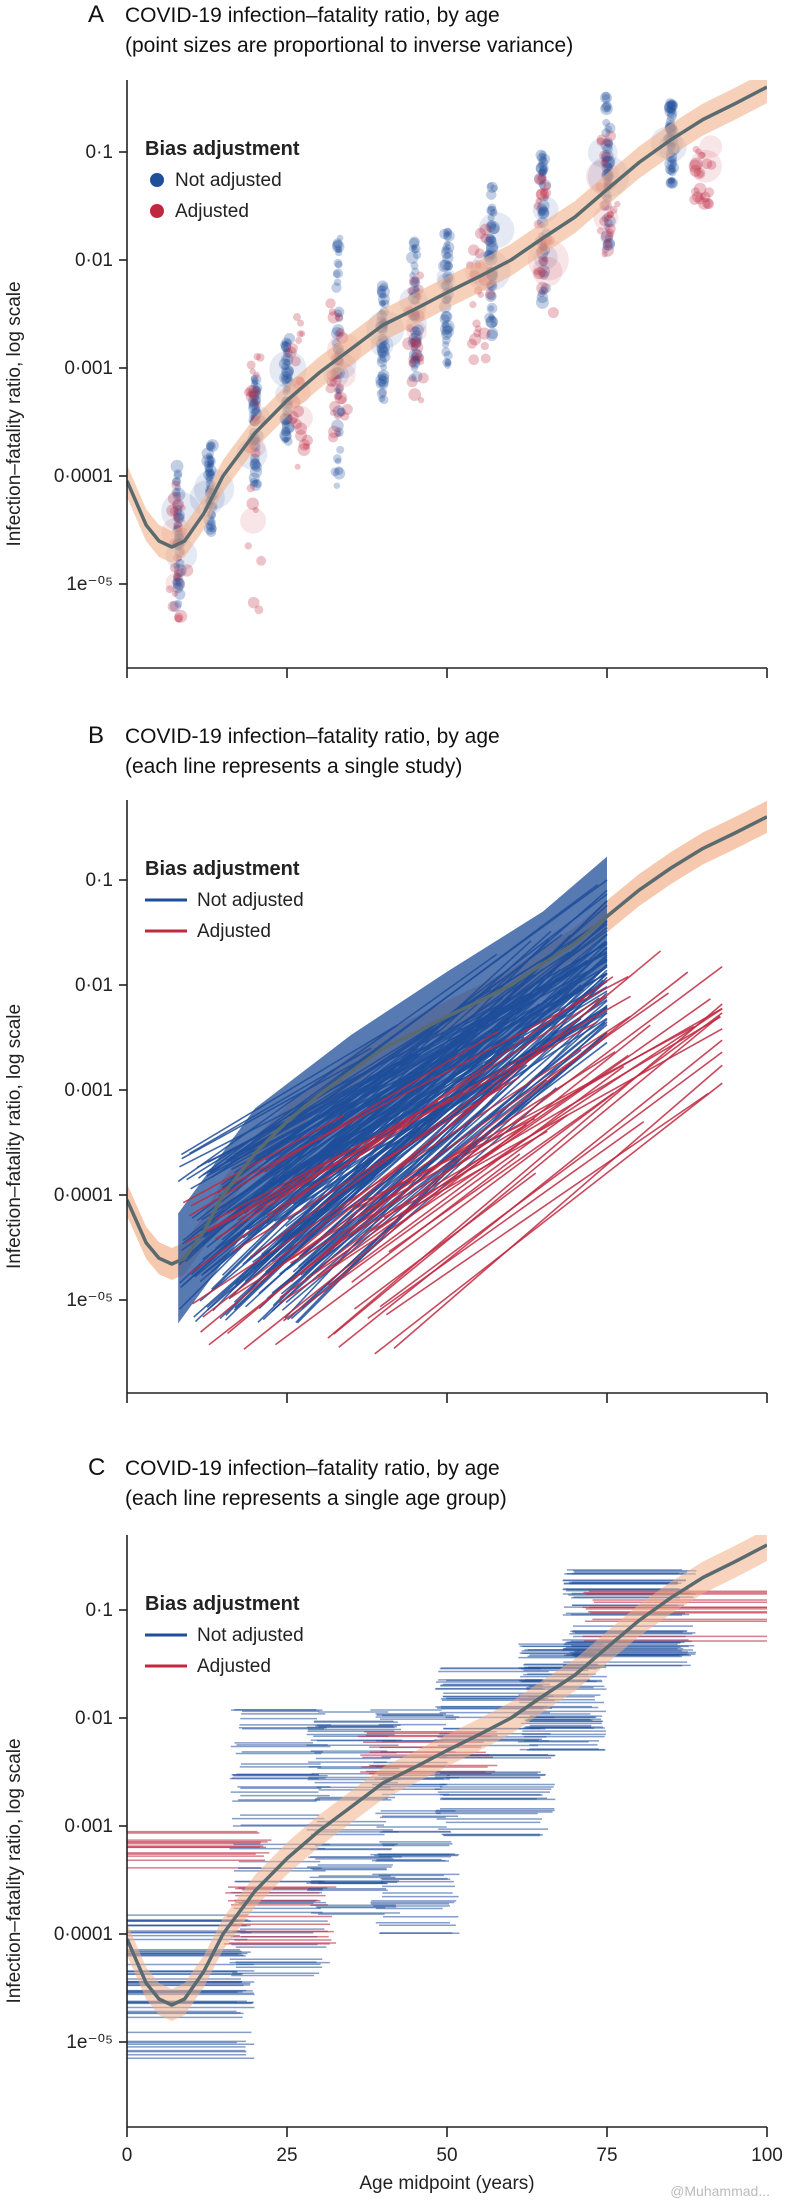 The width and height of the screenshot is (788, 2204). Describe the element at coordinates (224, 900) in the screenshot. I see `legend: Bias adjustment Not adjusted Adjusted` at that location.